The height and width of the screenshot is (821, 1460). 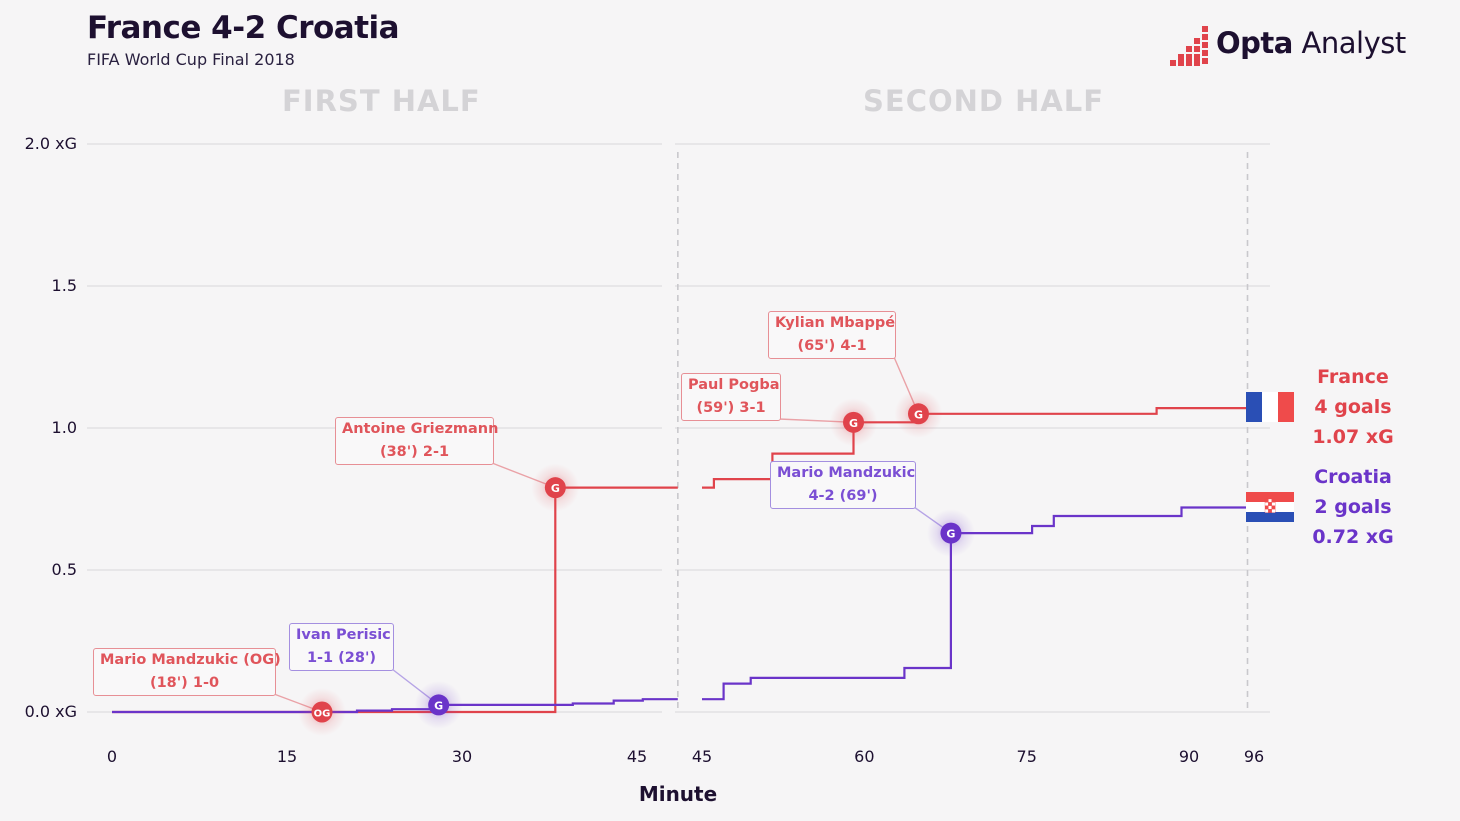 I want to click on y-tick-label: 1.0, so click(x=64, y=427).